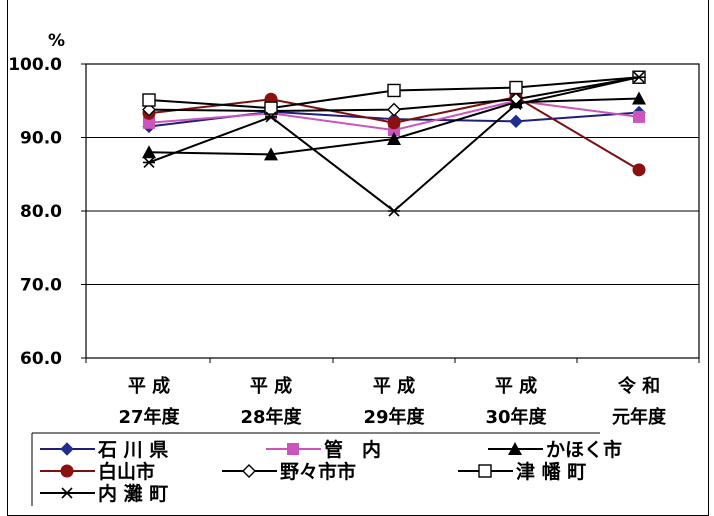  I want to click on x-tick-label-line2: 27年度, so click(149, 417).